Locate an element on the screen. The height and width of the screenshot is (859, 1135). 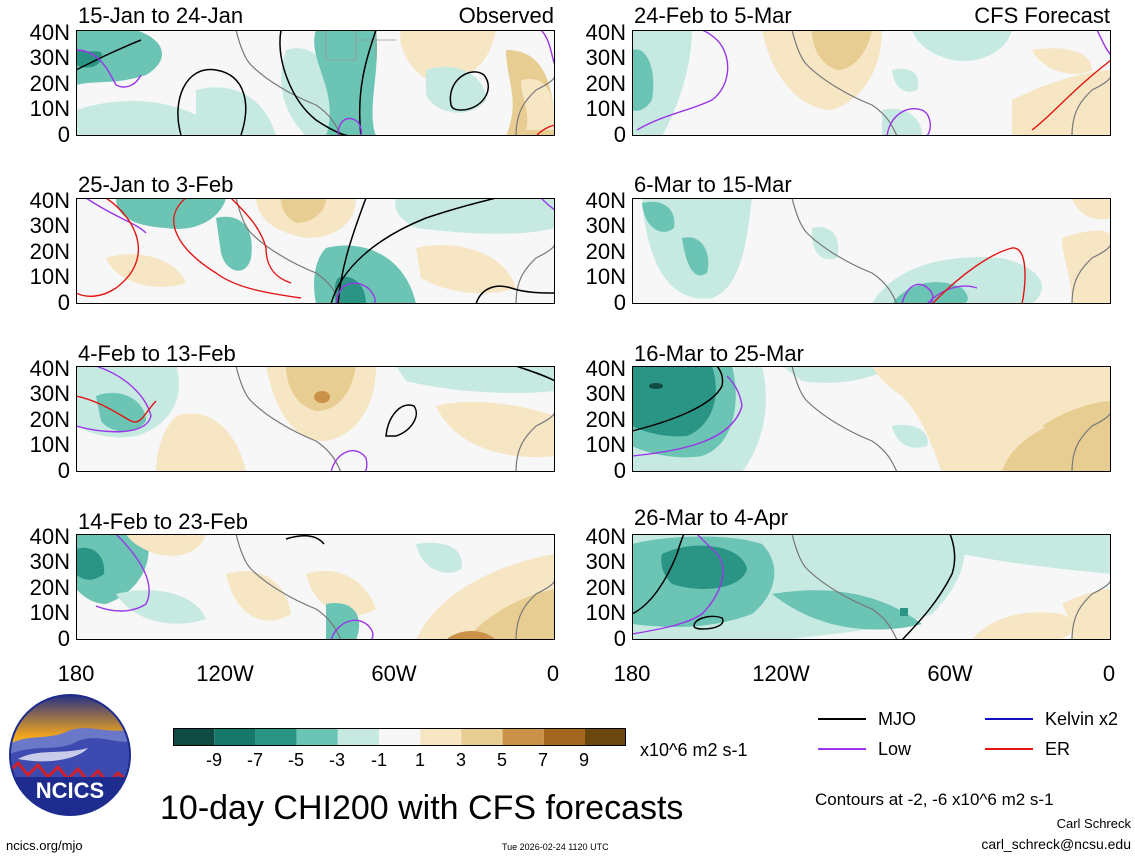
panel-title-left-3: 4-Feb to 13-Feb is located at coordinates (157, 353).